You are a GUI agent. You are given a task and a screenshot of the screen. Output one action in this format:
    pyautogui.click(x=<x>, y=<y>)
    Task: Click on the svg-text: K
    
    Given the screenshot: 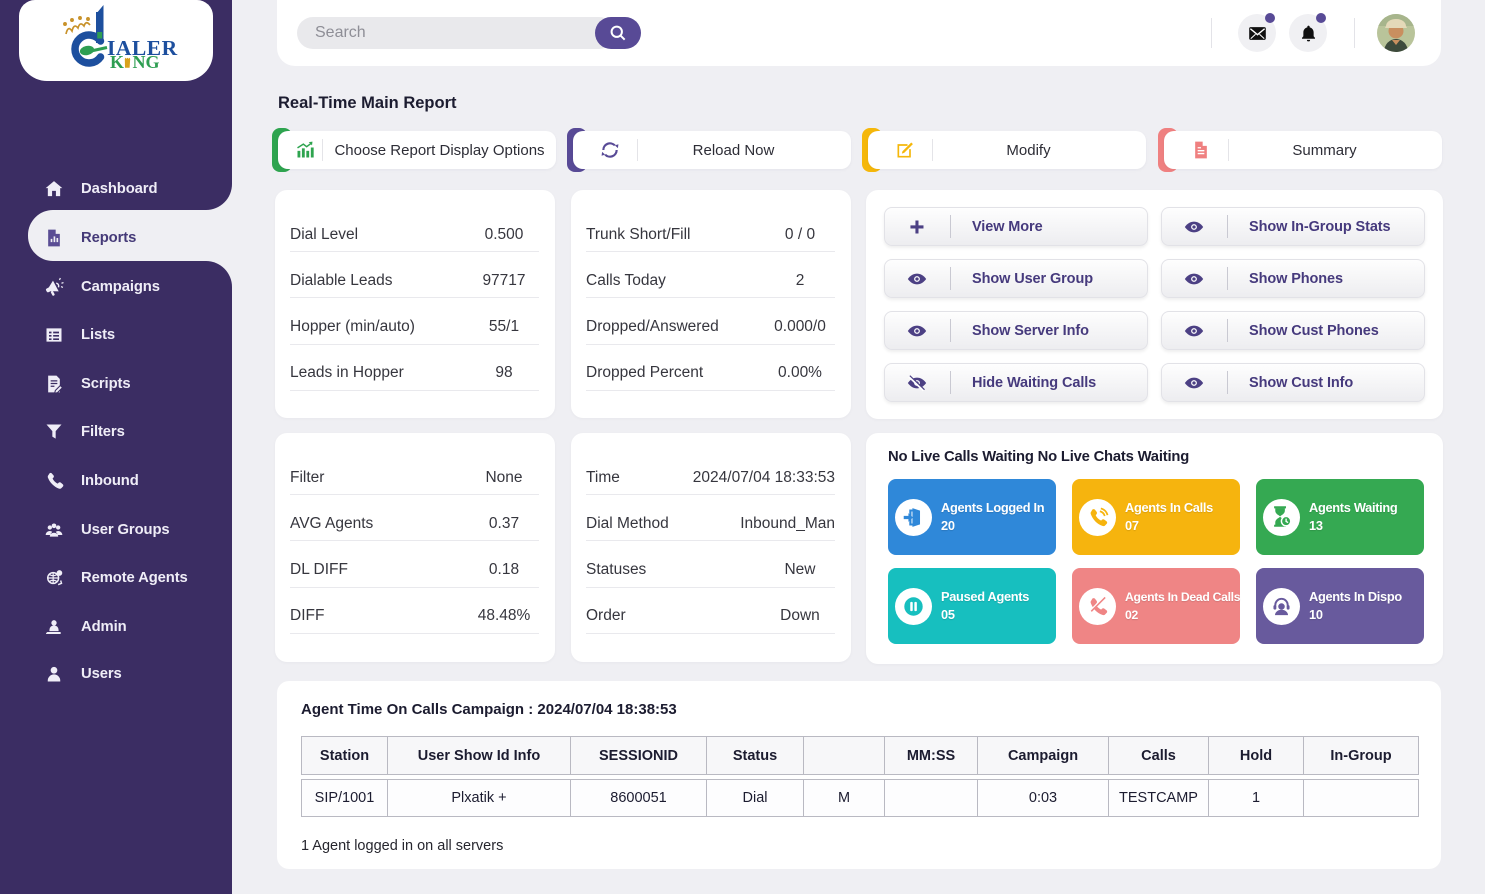 What is the action you would take?
    pyautogui.click(x=117, y=62)
    